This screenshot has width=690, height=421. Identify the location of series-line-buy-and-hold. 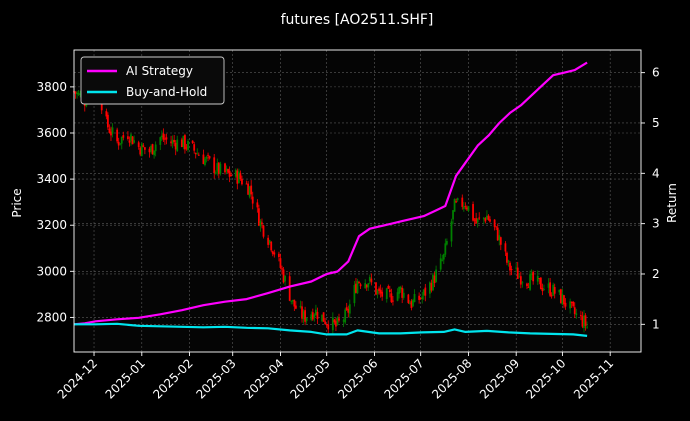
(331, 329).